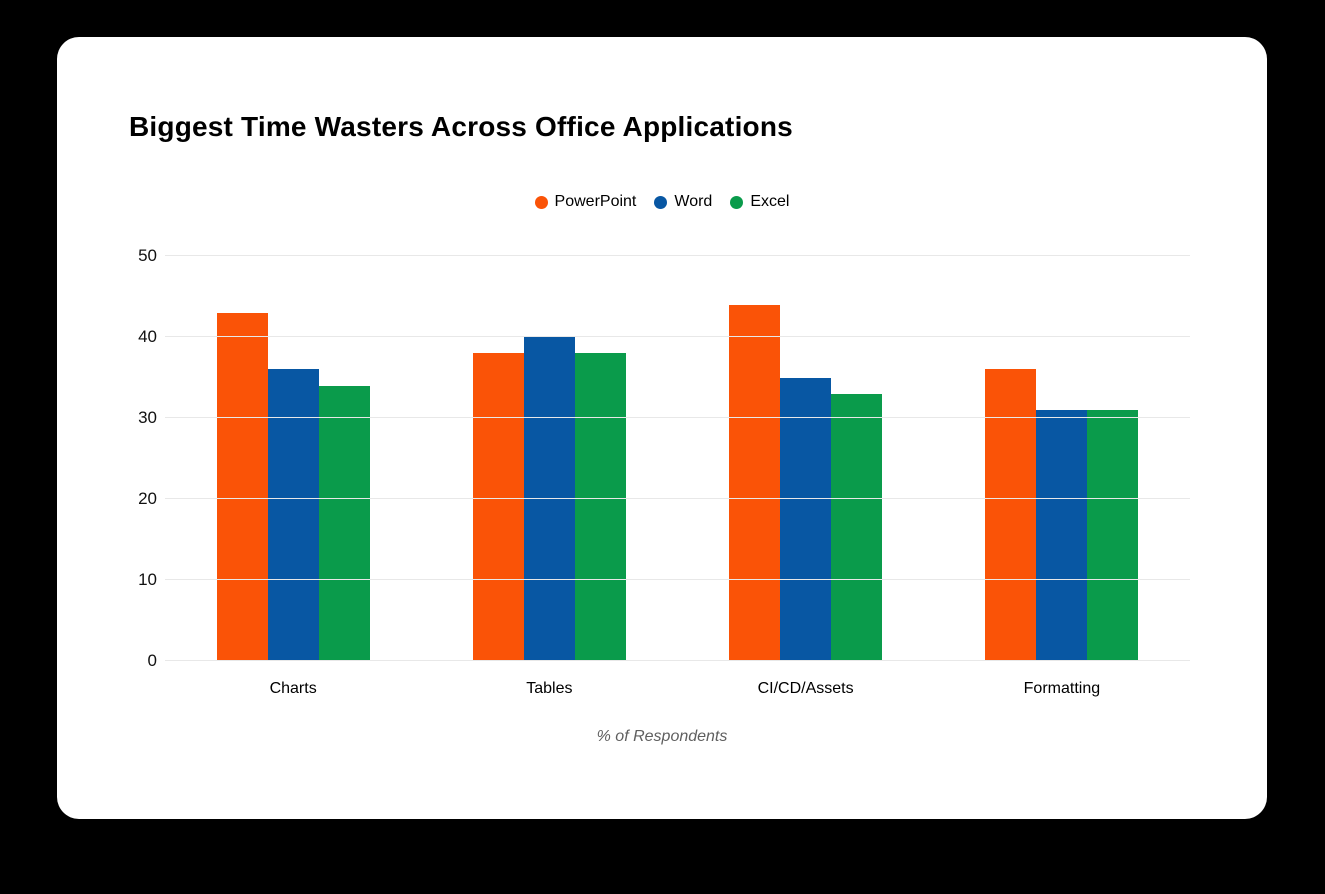 The width and height of the screenshot is (1325, 894). What do you see at coordinates (147, 498) in the screenshot?
I see `y-tick-label: 20` at bounding box center [147, 498].